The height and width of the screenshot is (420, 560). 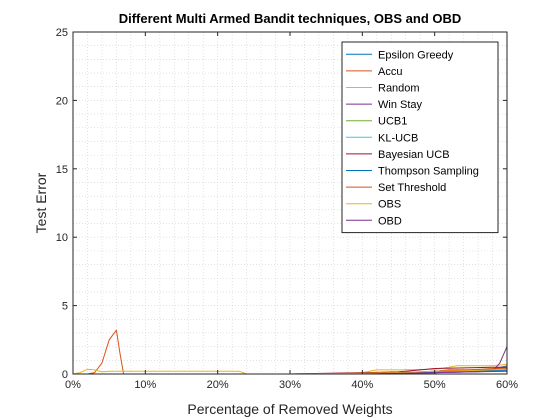 I want to click on y-tick-label: 10, so click(x=62, y=238).